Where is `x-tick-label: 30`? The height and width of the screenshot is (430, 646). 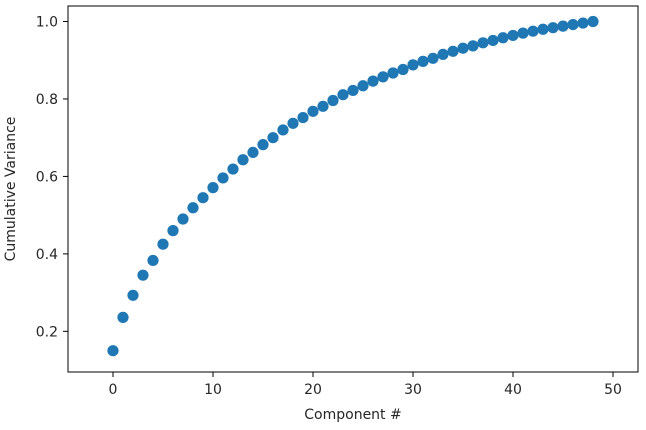 x-tick-label: 30 is located at coordinates (413, 390).